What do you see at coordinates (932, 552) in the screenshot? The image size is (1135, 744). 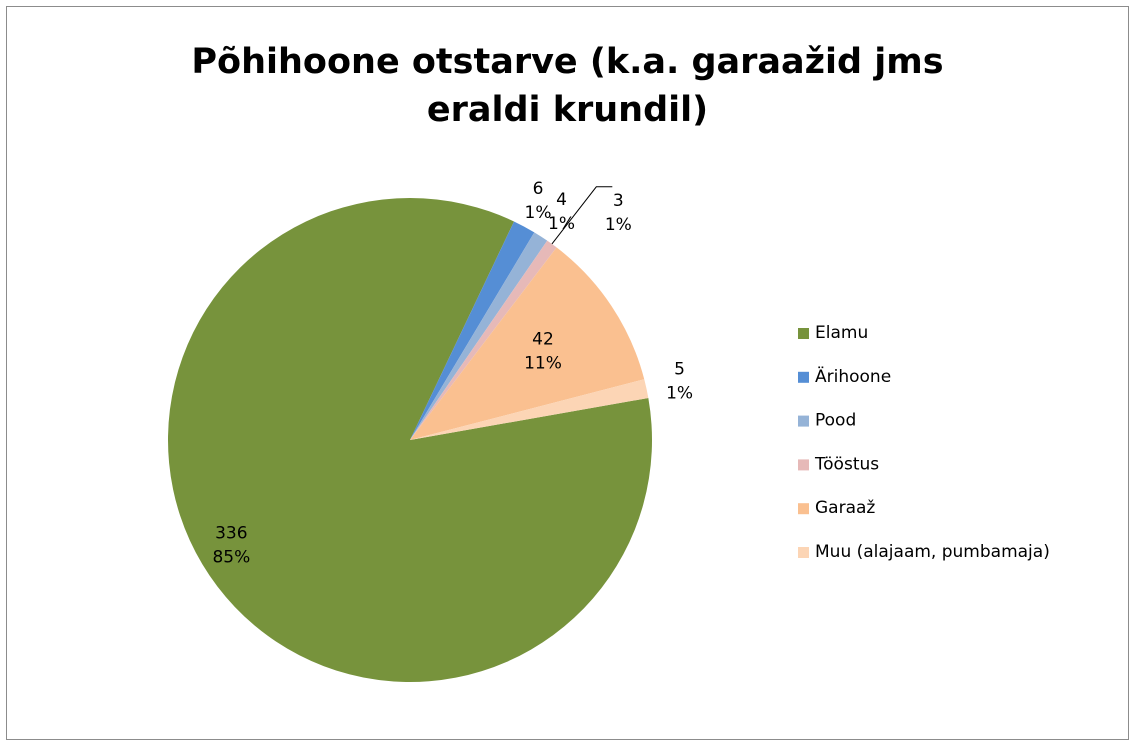 I see `legend-label: Muu (alajaam, pumbamaja)` at bounding box center [932, 552].